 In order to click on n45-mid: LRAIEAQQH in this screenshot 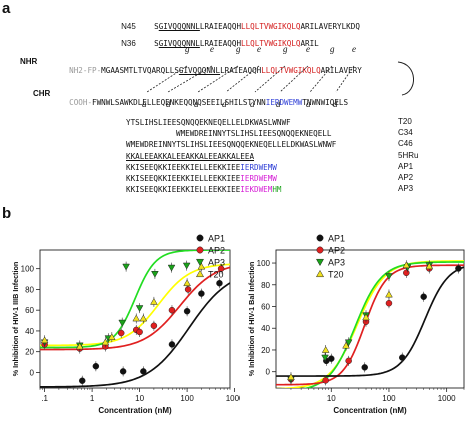, I will do `click(220, 26)`.